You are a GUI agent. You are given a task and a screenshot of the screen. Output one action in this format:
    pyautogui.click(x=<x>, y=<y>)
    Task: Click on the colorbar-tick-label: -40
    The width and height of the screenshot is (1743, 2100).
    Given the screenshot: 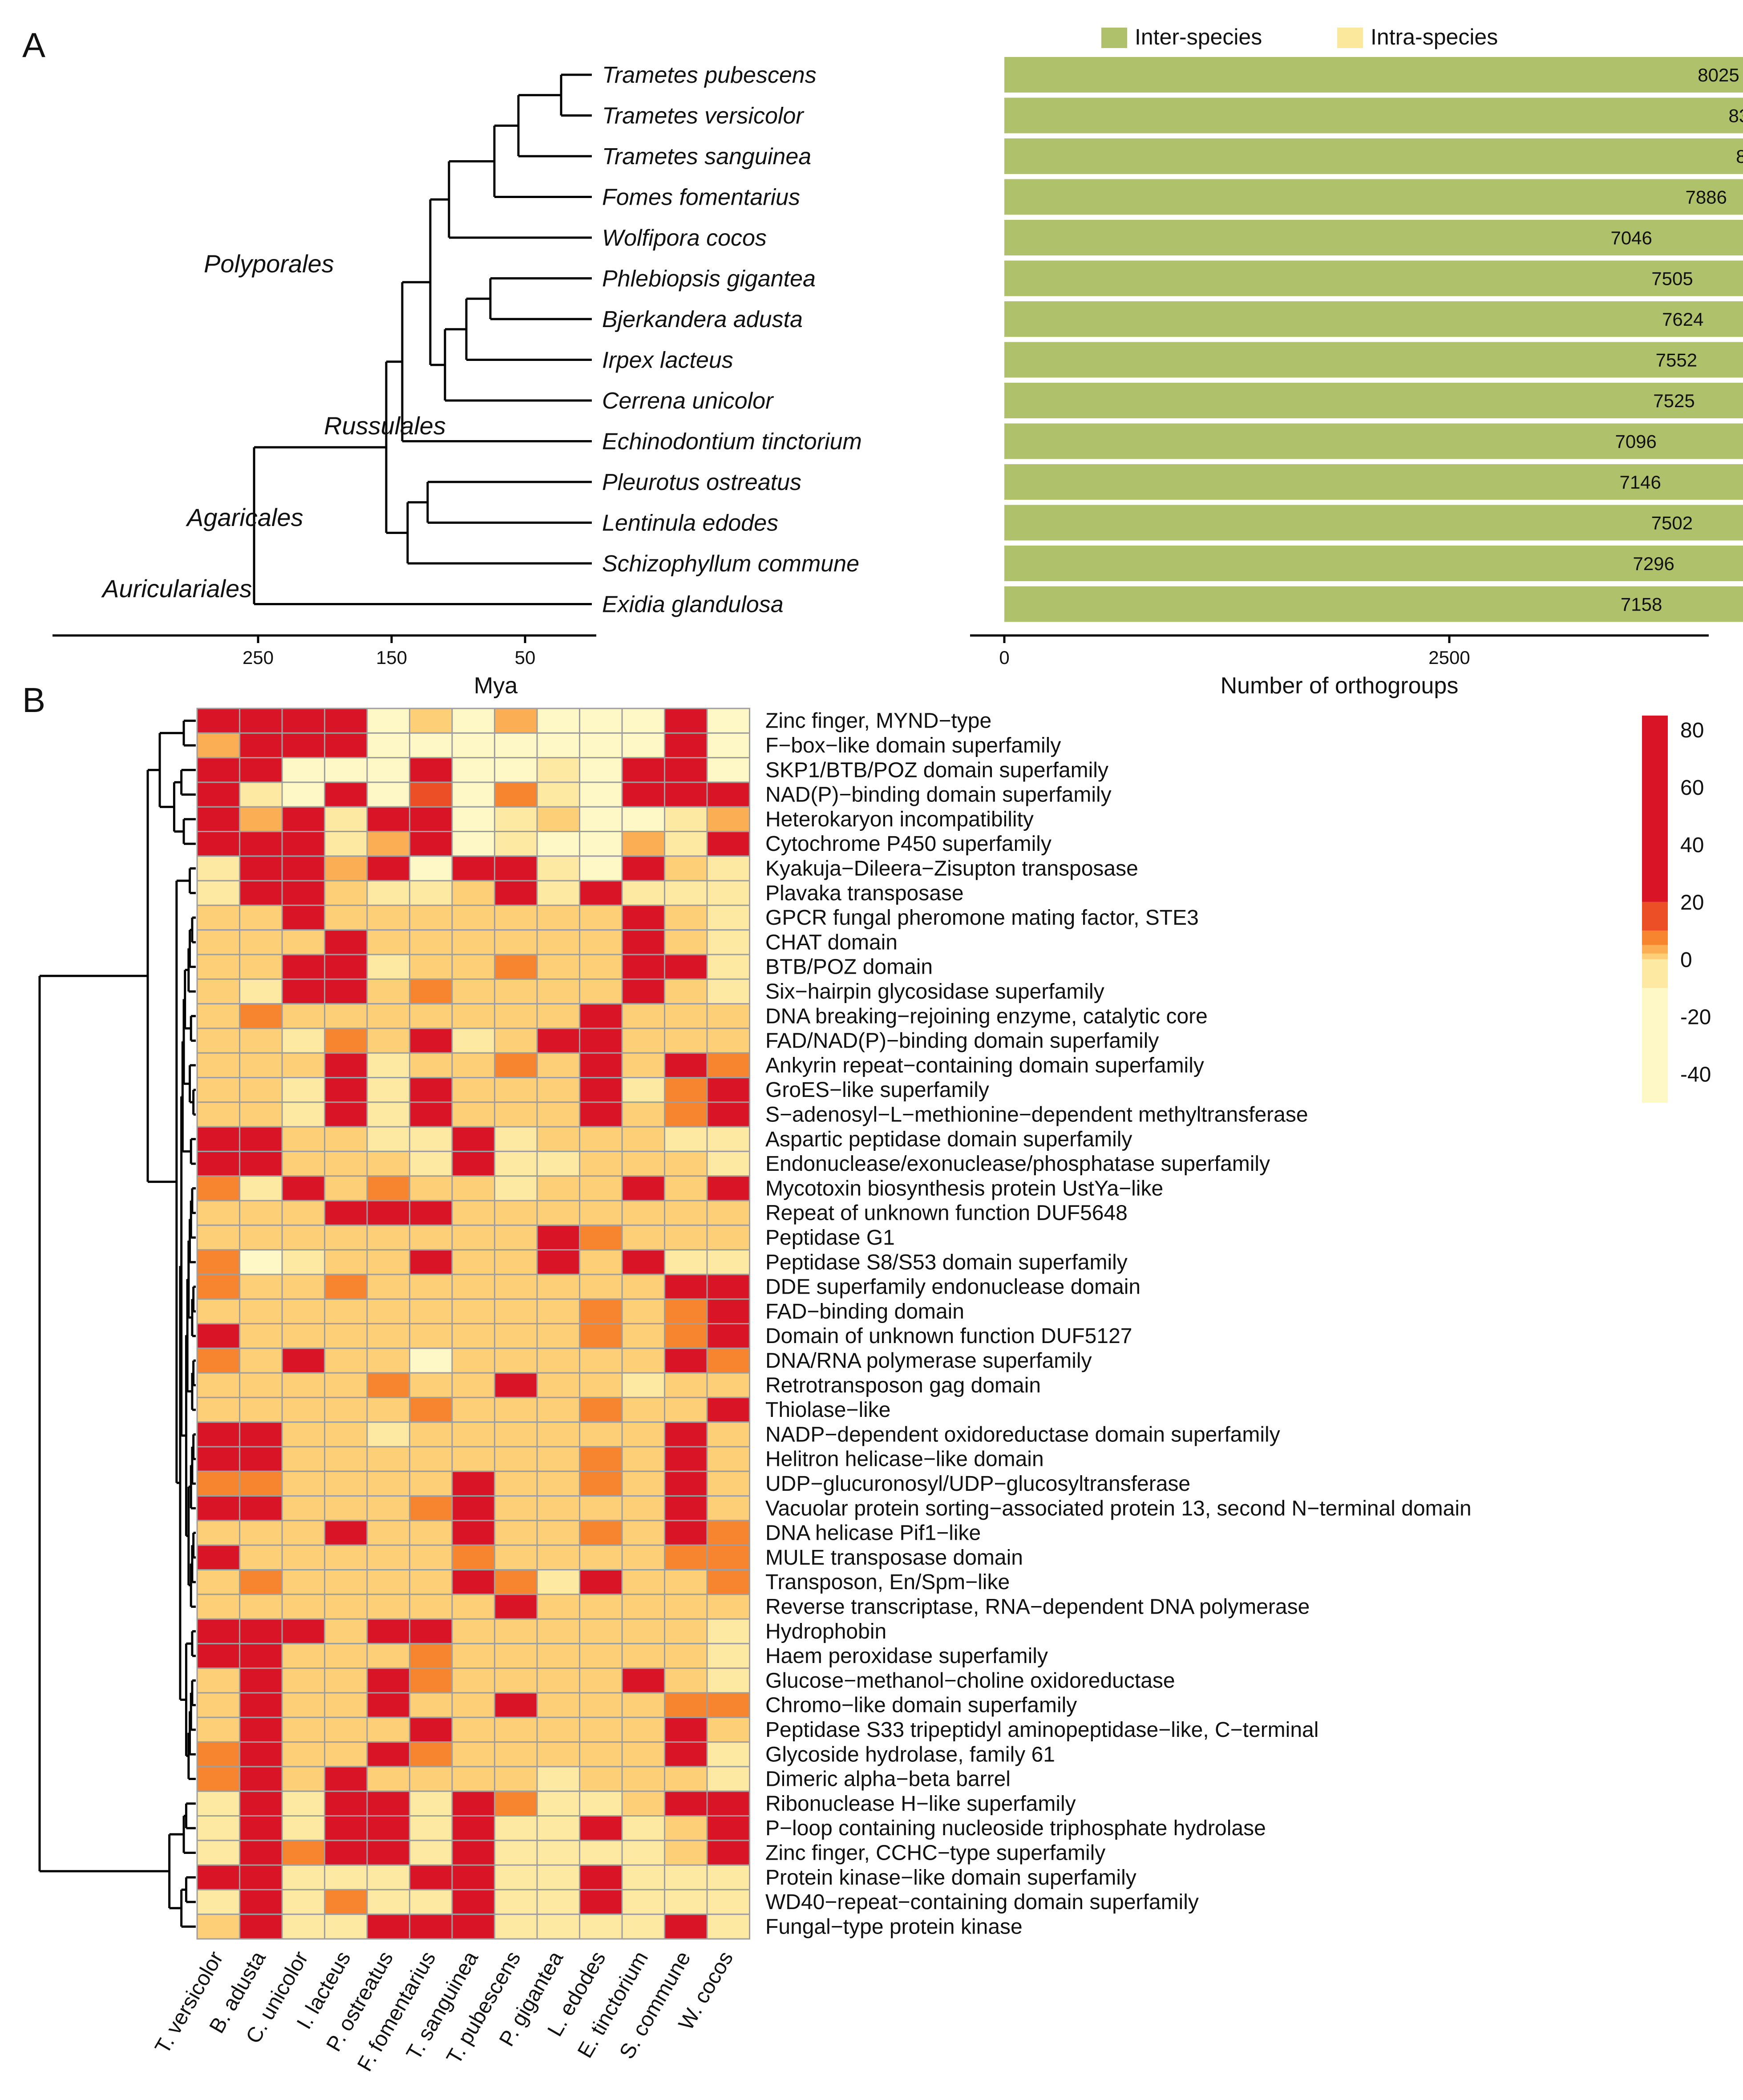 What is the action you would take?
    pyautogui.click(x=1695, y=1075)
    